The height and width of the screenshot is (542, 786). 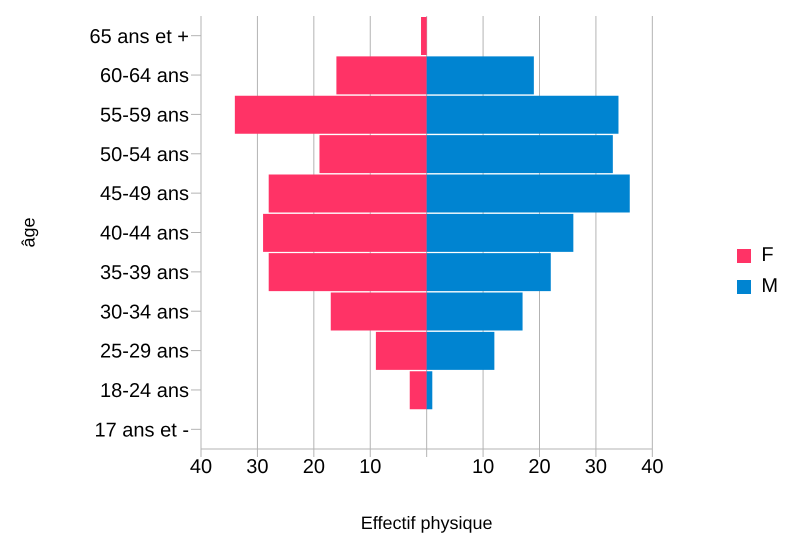 I want to click on y-tick-label: 45-49 ans, so click(x=144, y=194).